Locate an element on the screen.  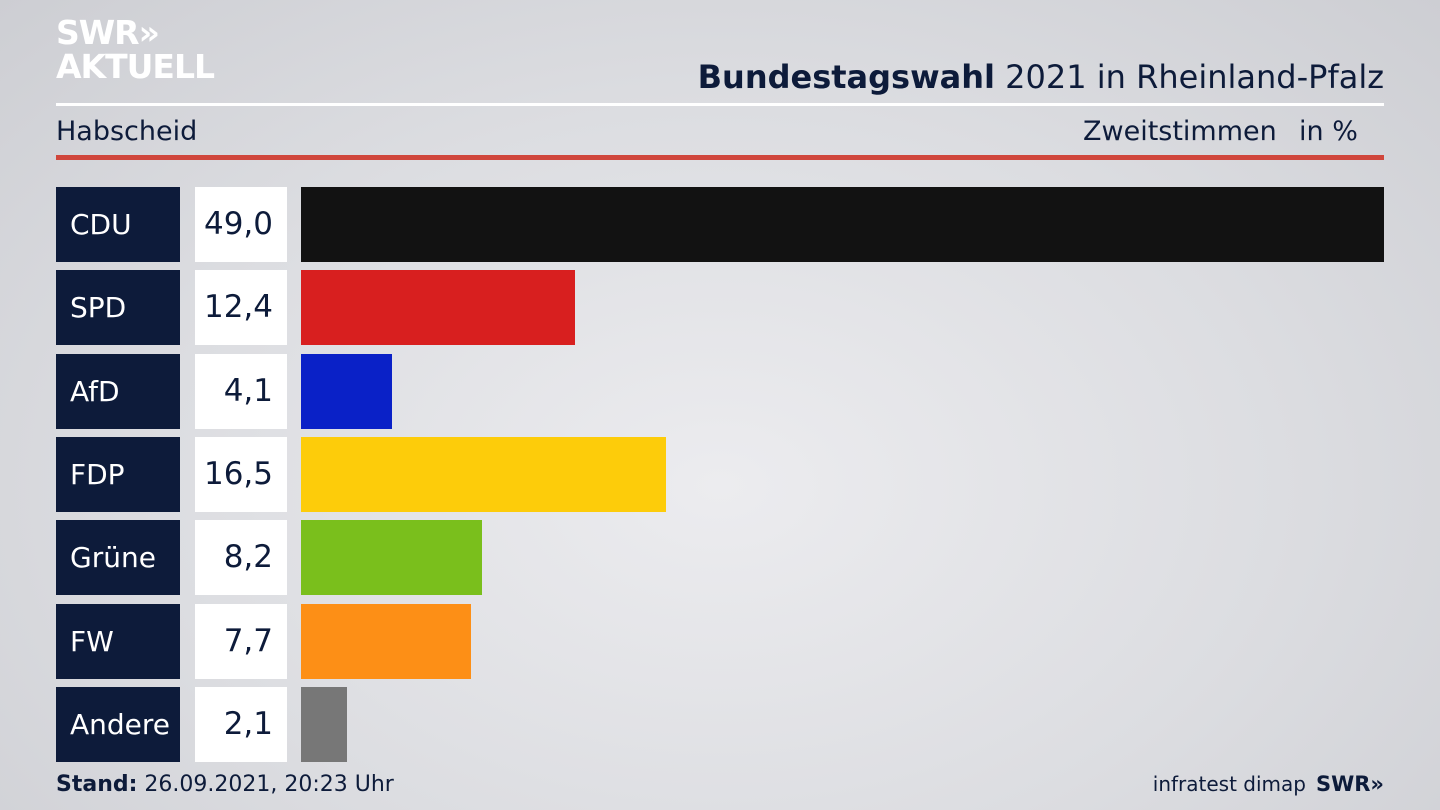
bar-row: AfD 4,1 is located at coordinates (720, 391).